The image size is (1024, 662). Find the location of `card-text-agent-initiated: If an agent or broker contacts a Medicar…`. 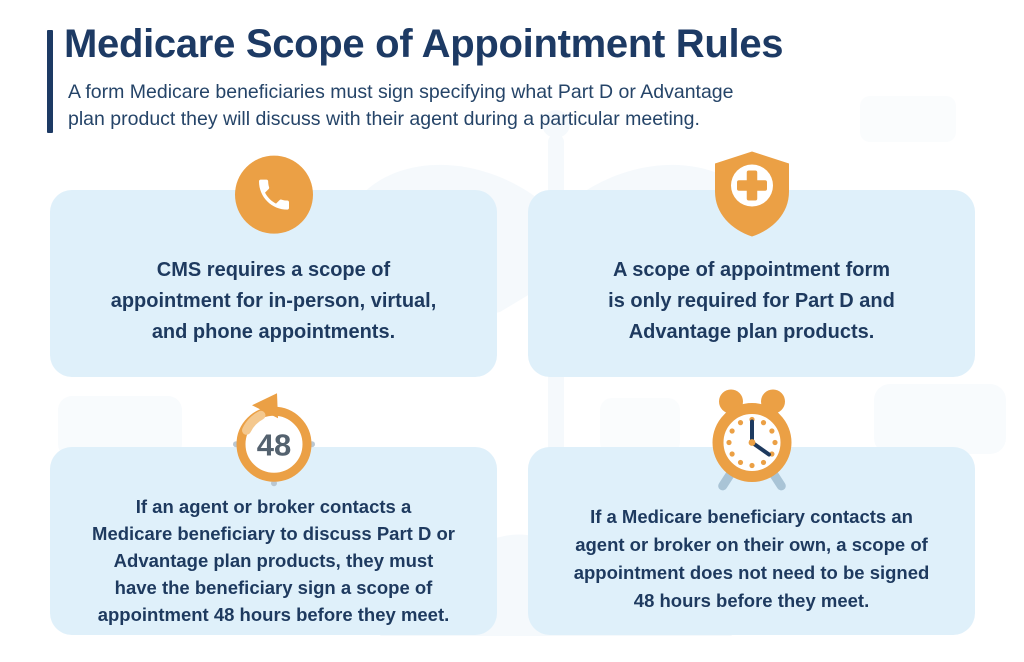

card-text-agent-initiated: If an agent or broker contacts a Medicar… is located at coordinates (273, 560).